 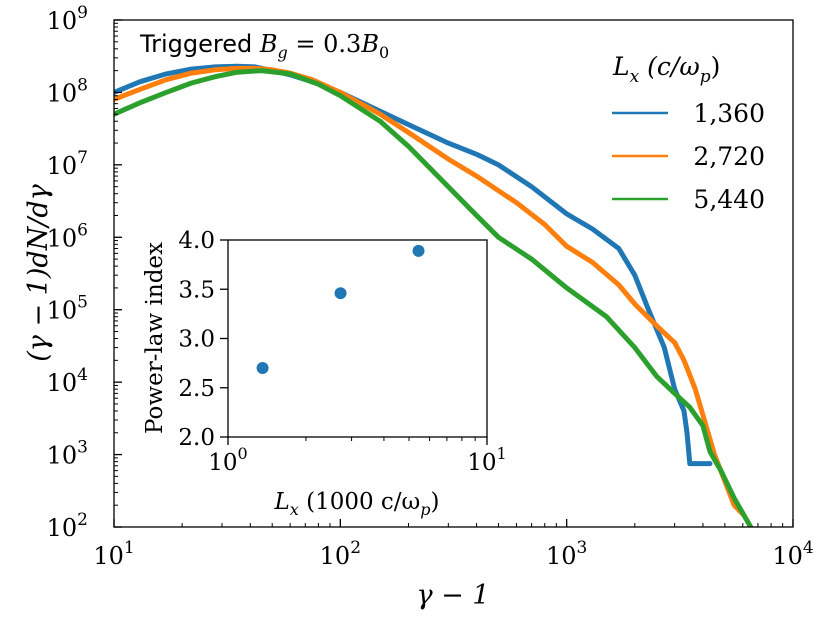 I want to click on inset-x-tick-label: 10¹, so click(x=486, y=460).